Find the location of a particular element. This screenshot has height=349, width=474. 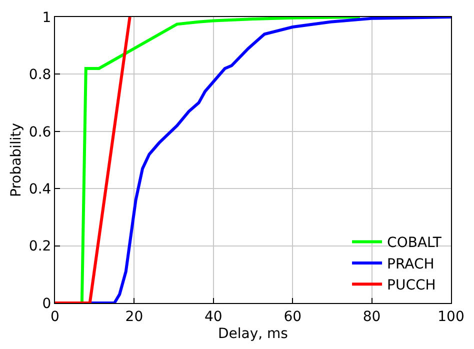

y-tick-label: 0.8 is located at coordinates (40, 75).